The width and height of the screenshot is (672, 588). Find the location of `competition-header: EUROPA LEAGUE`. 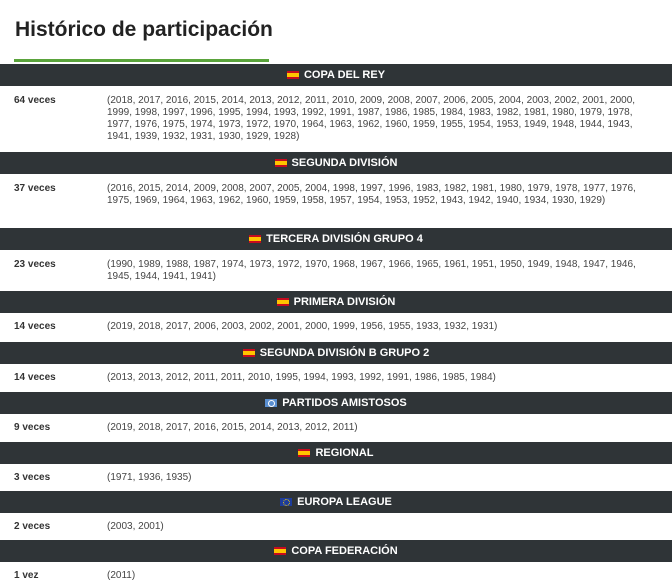

competition-header: EUROPA LEAGUE is located at coordinates (336, 501).